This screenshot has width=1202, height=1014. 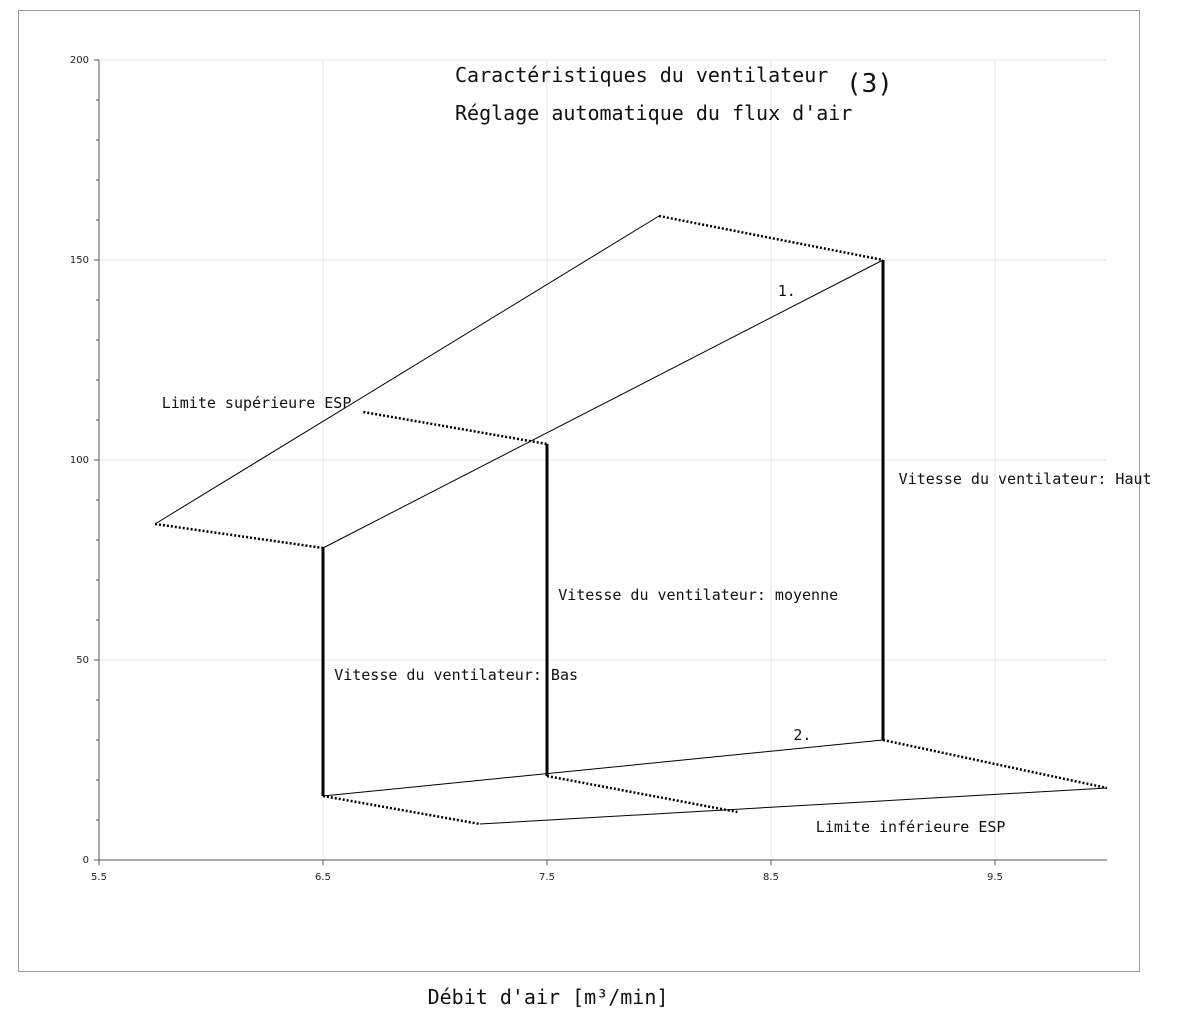 I want to click on x-tick-label: 9.5, so click(x=995, y=877).